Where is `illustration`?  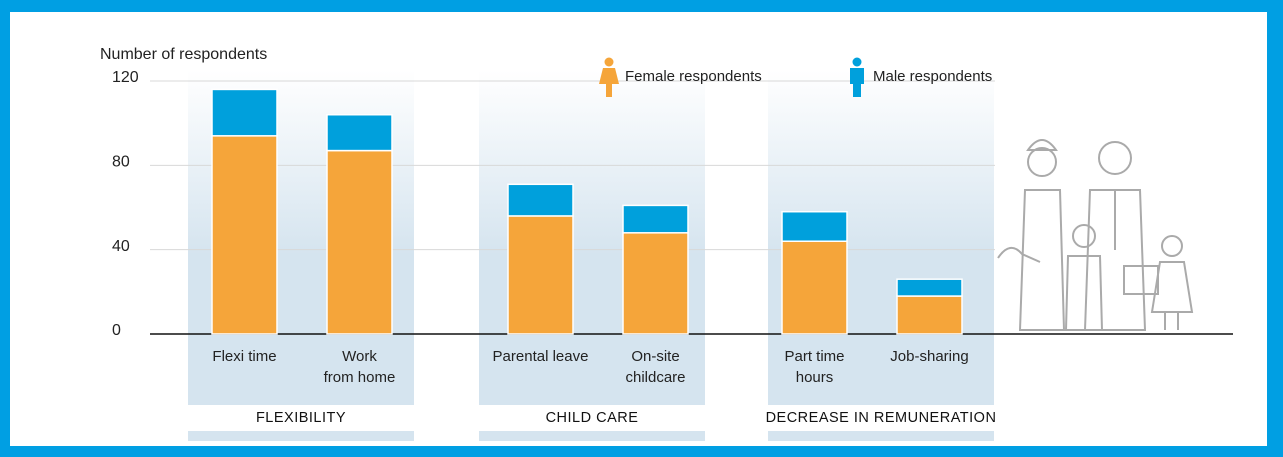
illustration is located at coordinates (1095, 235).